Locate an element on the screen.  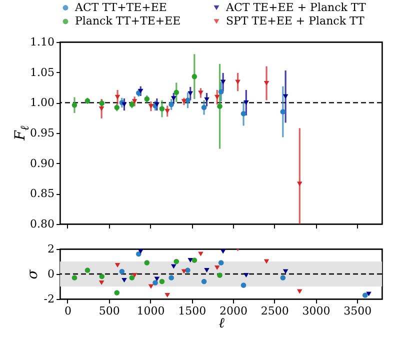
legend-label: ACT TT+TE+EE is located at coordinates (120, 7).